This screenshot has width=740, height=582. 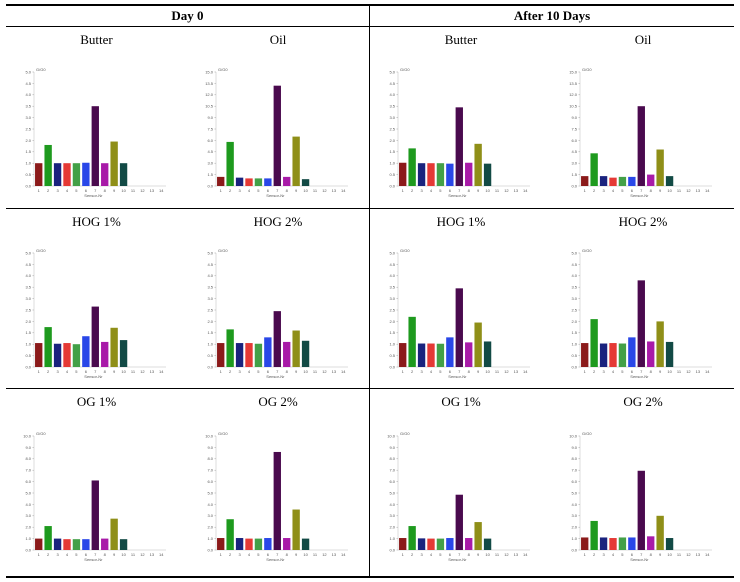 I want to click on y-tick-label: 0.5, so click(x=392, y=355).